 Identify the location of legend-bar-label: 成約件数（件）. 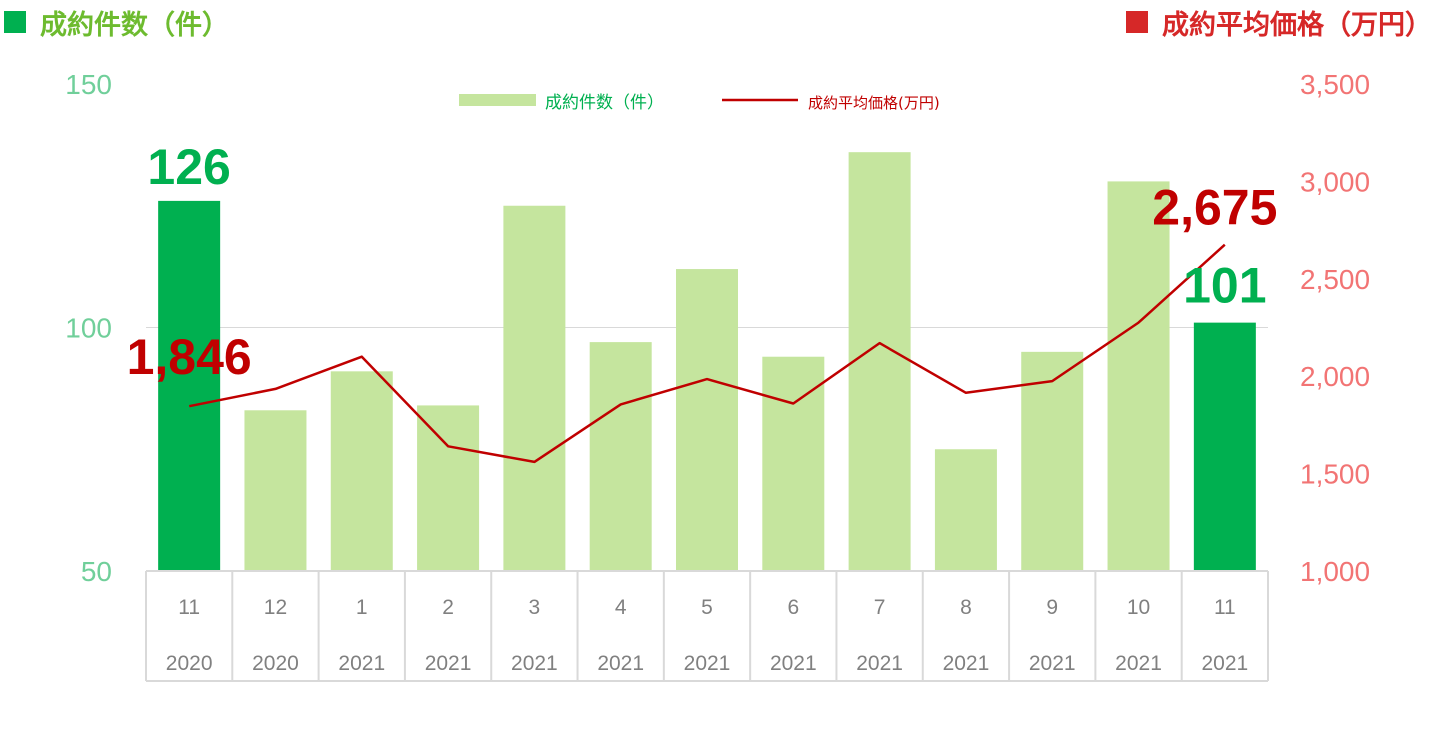
(604, 103).